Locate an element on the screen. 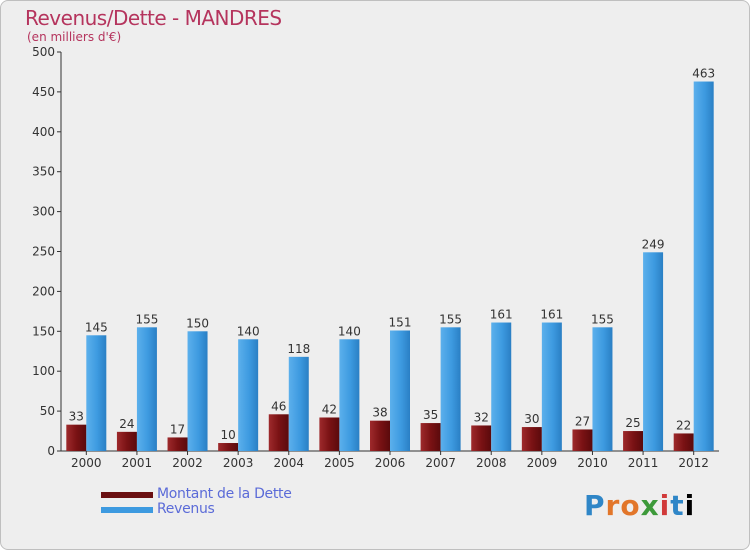 Image resolution: width=750 pixels, height=550 pixels. data-label-debt: 32 is located at coordinates (481, 417).